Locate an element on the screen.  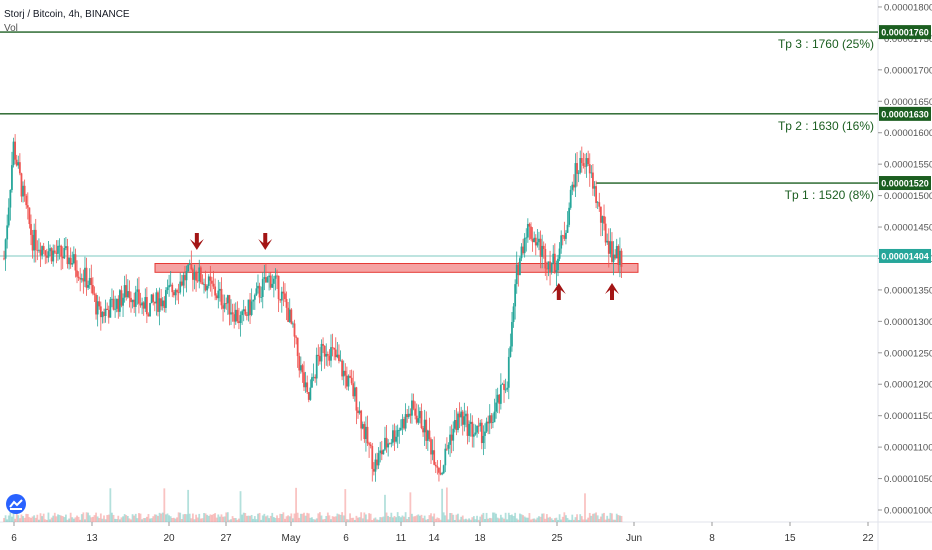
x-tick-label: 6 is located at coordinates (346, 538).